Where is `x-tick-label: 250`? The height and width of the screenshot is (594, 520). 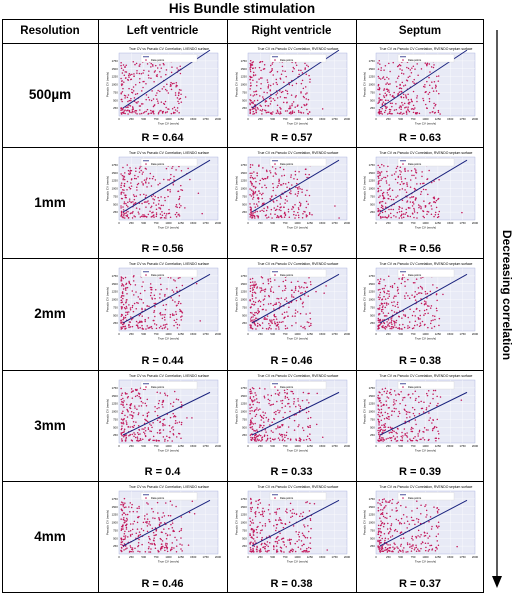 x-tick-label: 250 is located at coordinates (260, 446).